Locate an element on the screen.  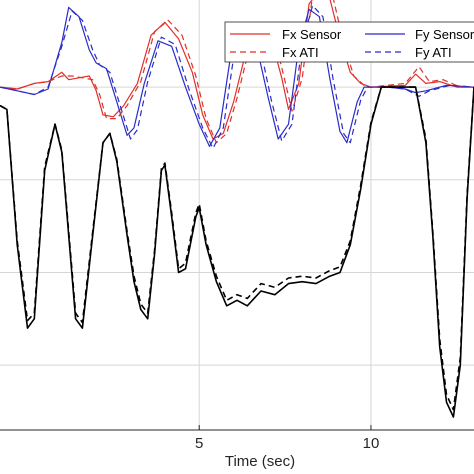
legend-box is located at coordinates (349, 42).